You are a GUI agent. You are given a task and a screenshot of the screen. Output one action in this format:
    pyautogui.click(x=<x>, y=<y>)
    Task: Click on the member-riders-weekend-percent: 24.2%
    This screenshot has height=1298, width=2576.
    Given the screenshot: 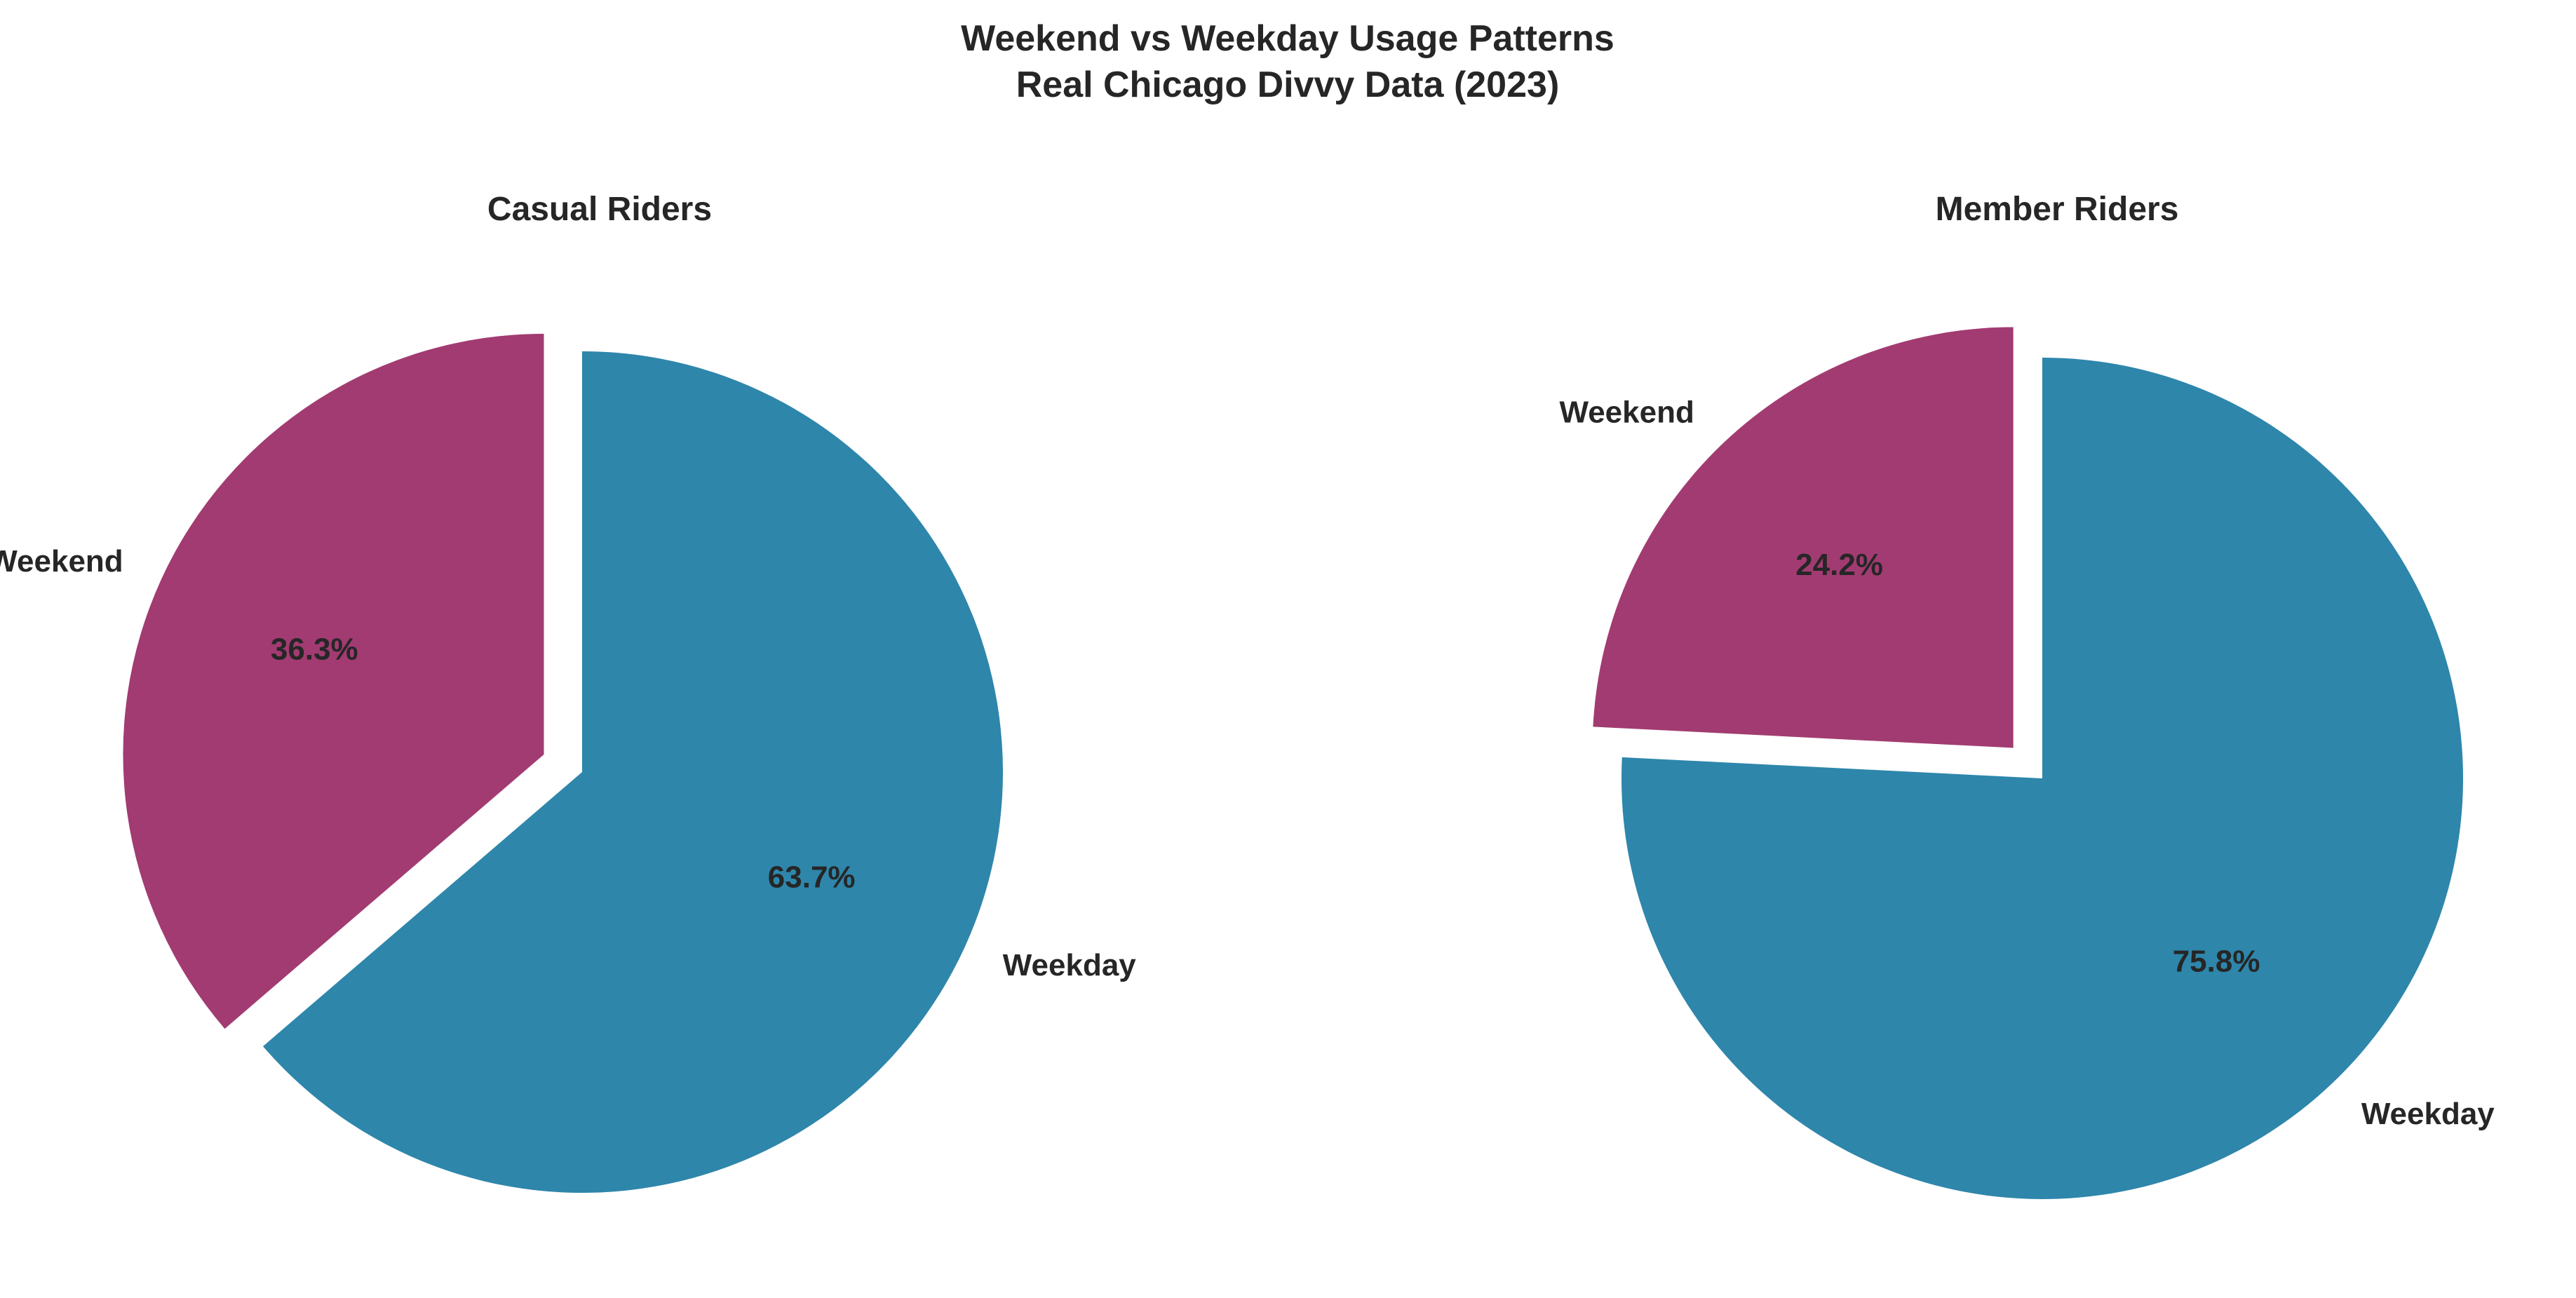 What is the action you would take?
    pyautogui.click(x=1839, y=565)
    